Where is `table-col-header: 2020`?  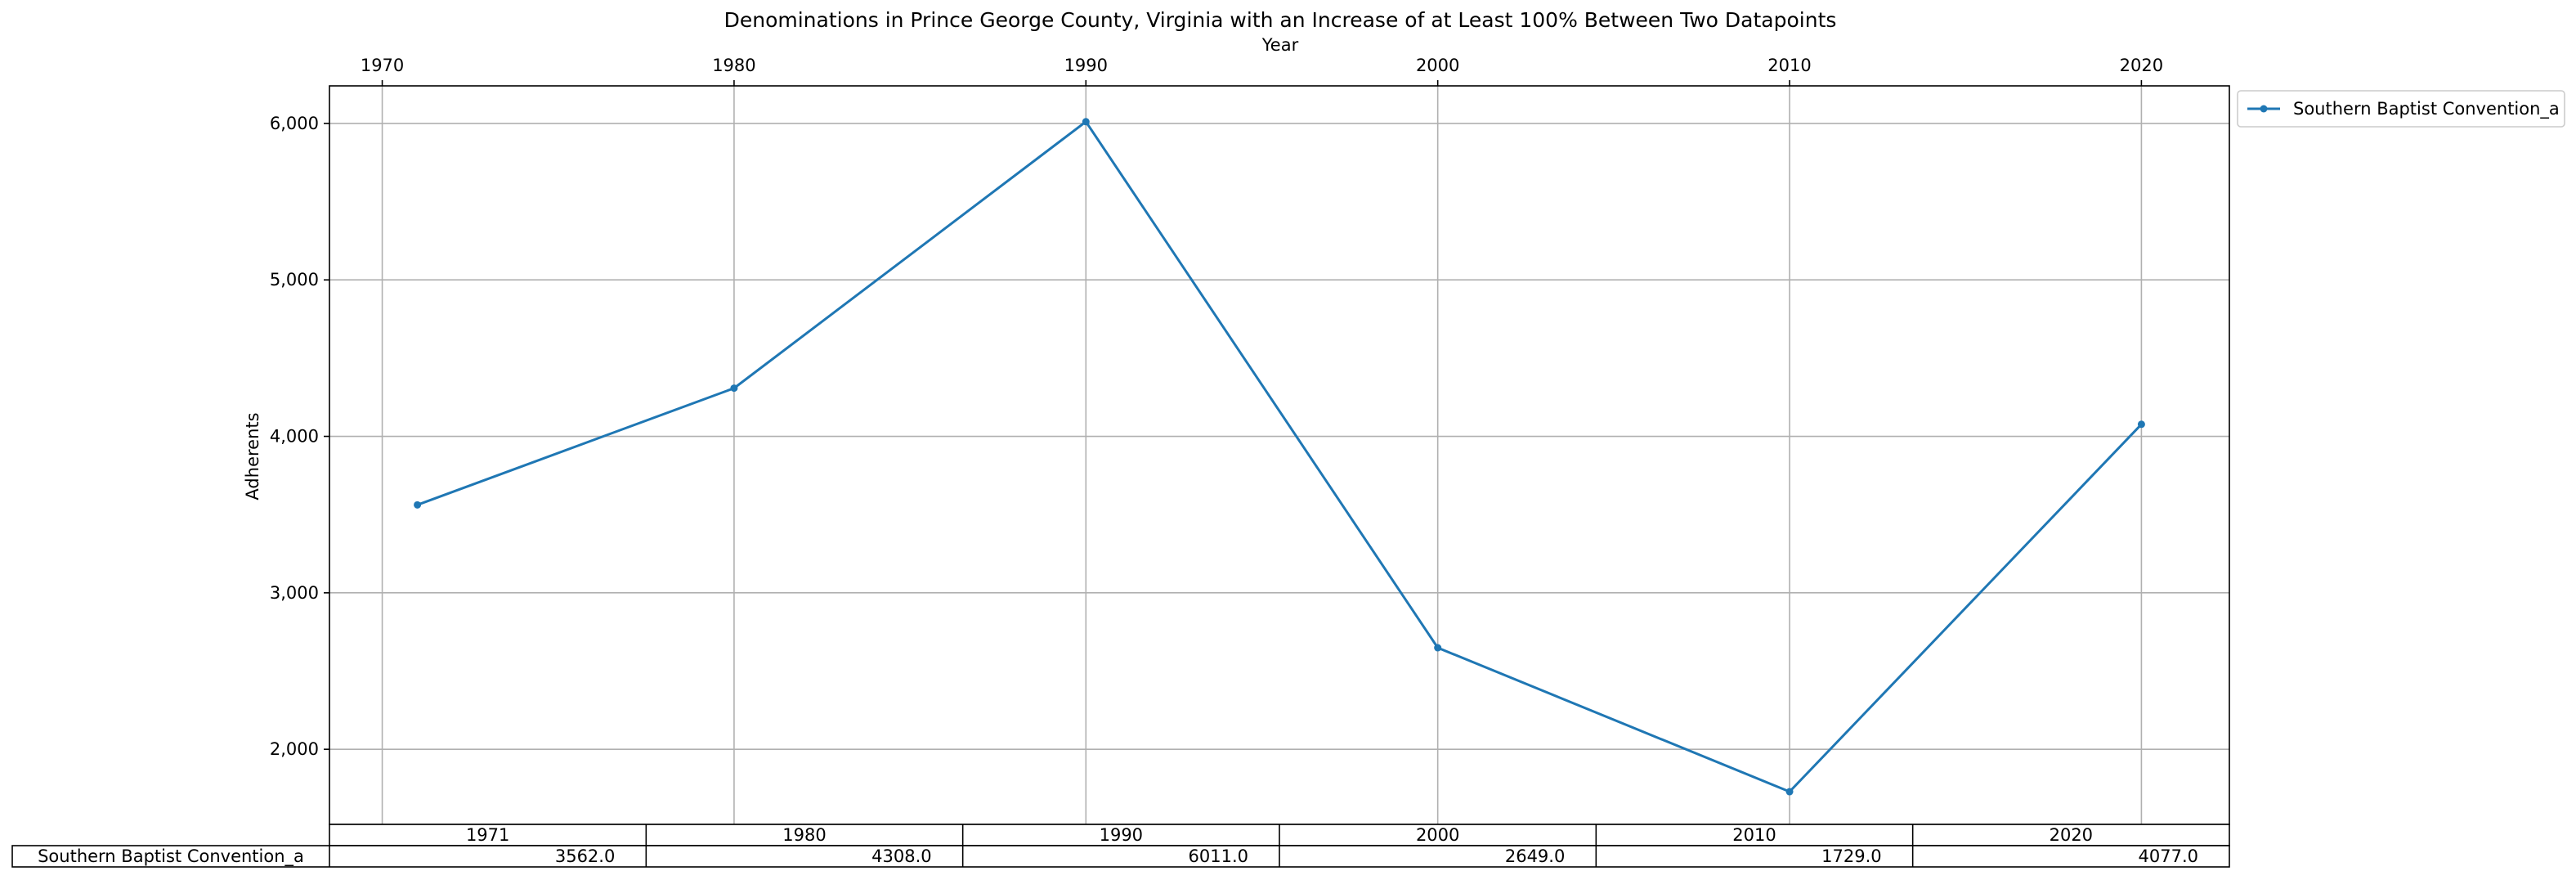
table-col-header: 2020 is located at coordinates (2071, 835).